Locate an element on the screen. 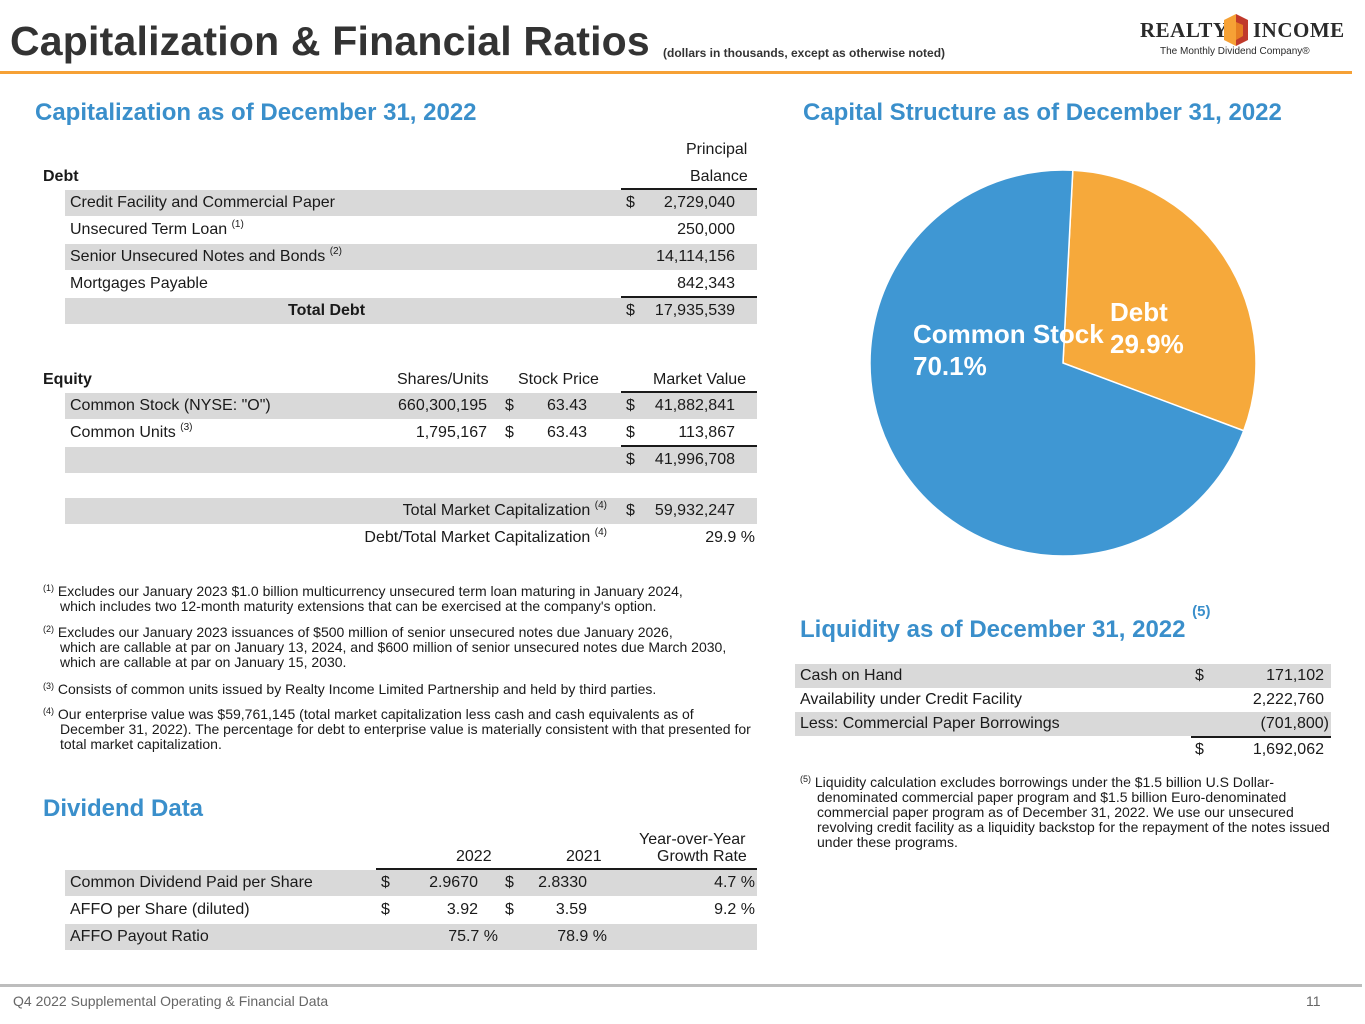 Image resolution: width=1365 pixels, height=1024 pixels. liquidity-total-dollar: $ is located at coordinates (1199, 749).